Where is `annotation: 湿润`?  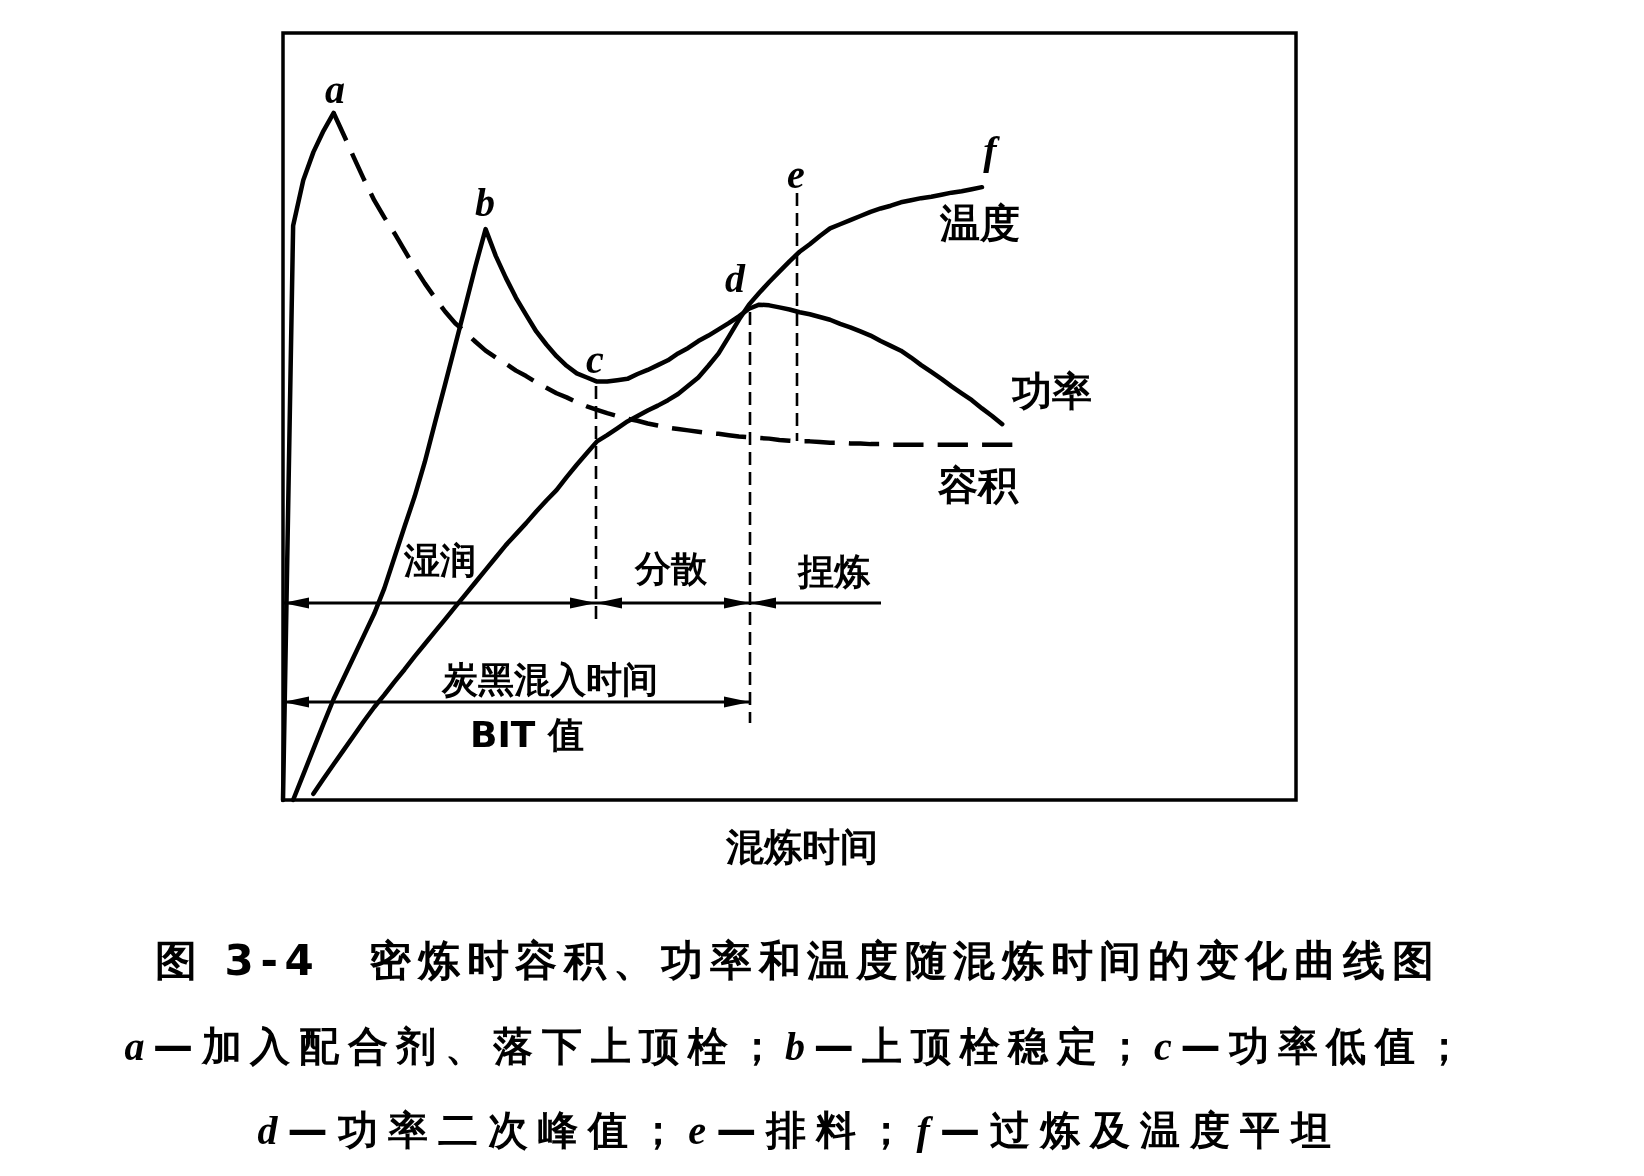
annotation: 湿润 is located at coordinates (440, 560).